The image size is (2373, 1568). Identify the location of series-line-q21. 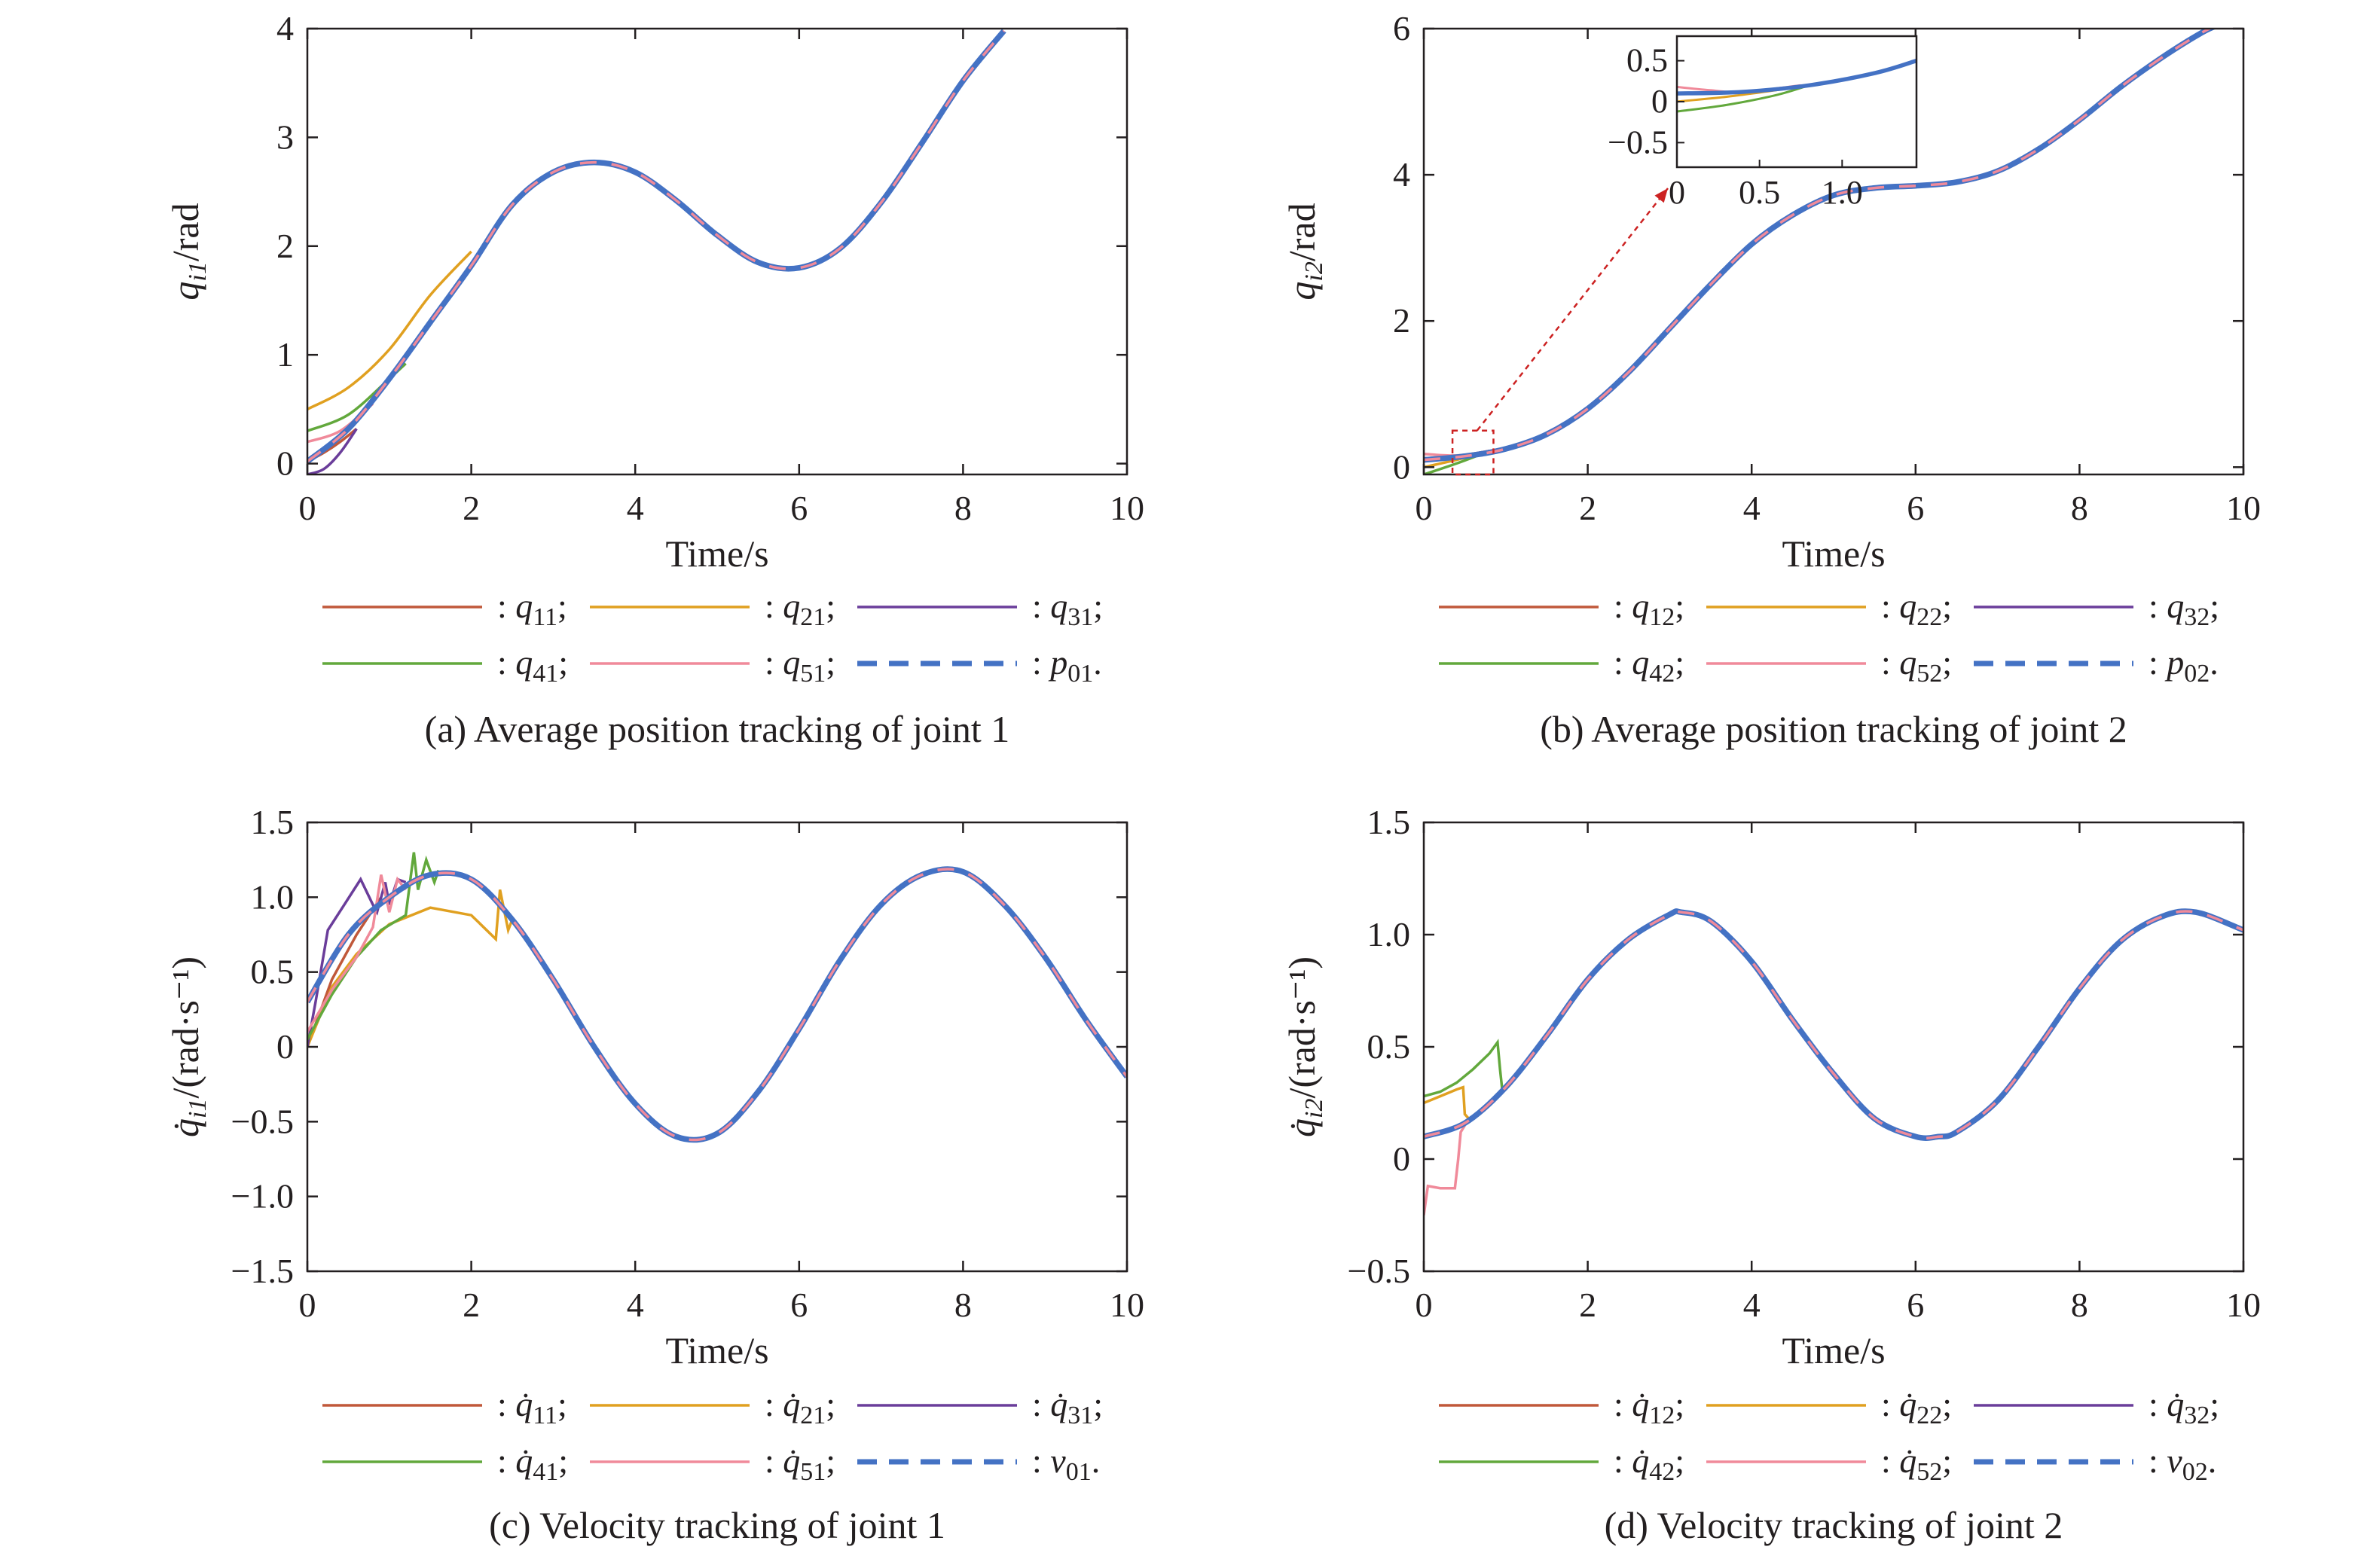
(389, 330).